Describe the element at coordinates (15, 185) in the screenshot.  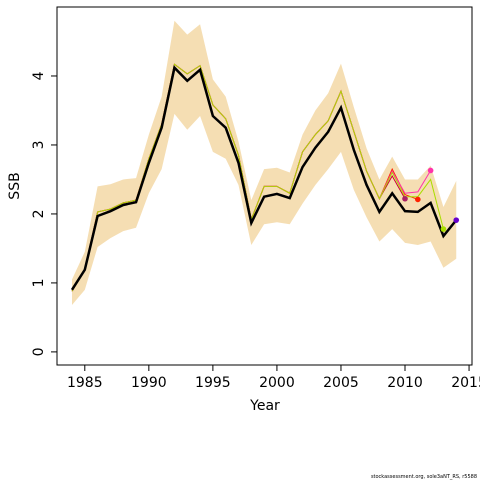
I see `y-axis-label: SSB` at that location.